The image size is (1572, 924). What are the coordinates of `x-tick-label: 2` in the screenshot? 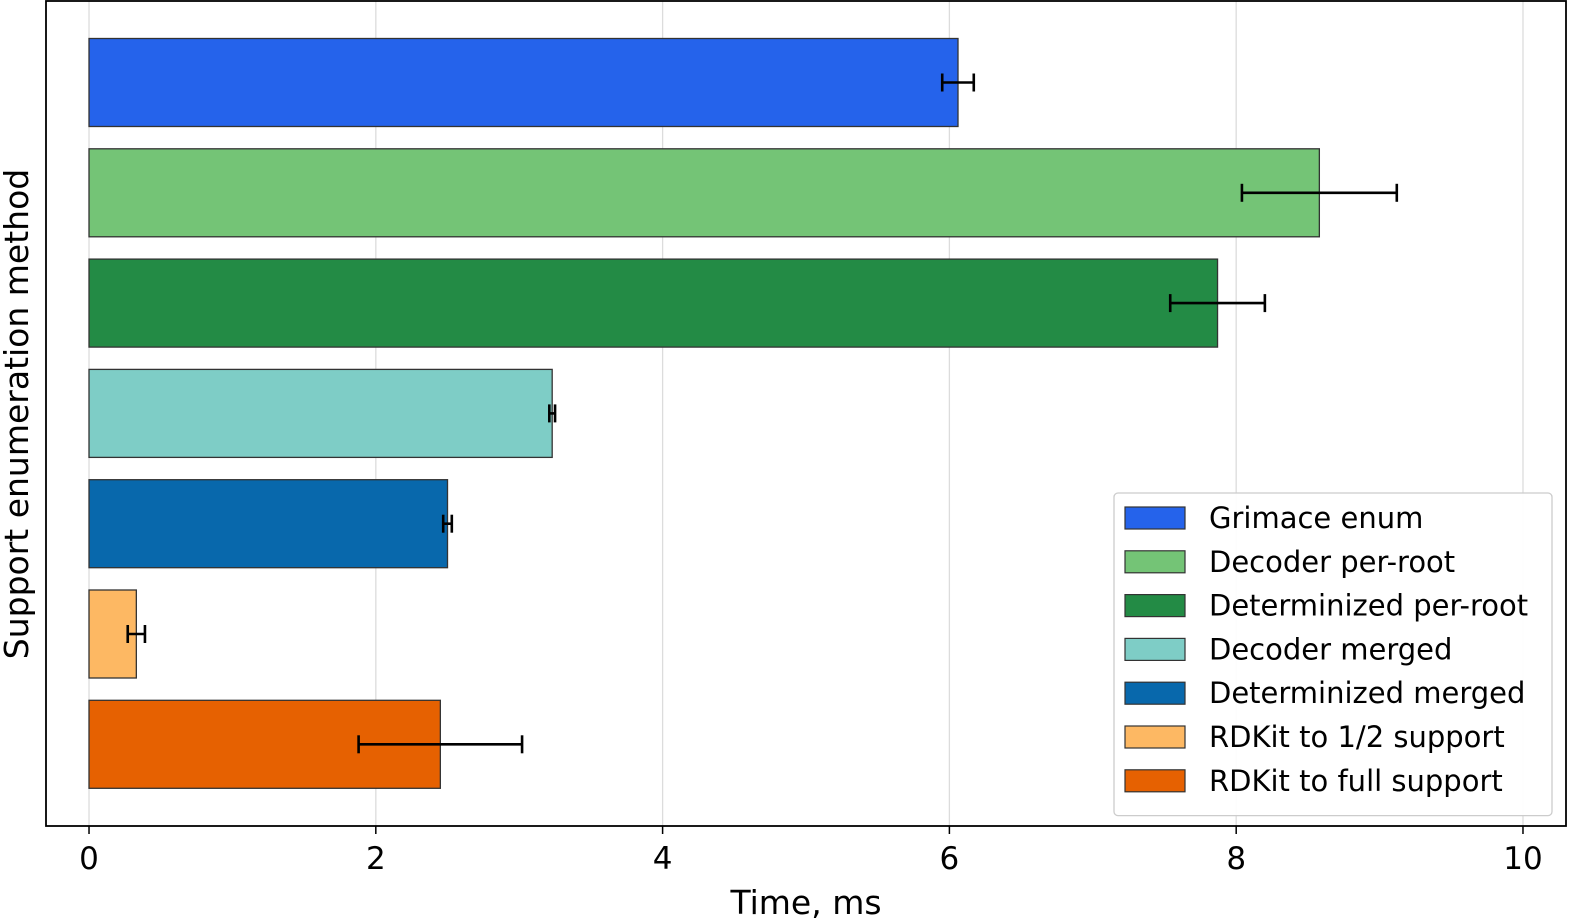 It's located at (376, 859).